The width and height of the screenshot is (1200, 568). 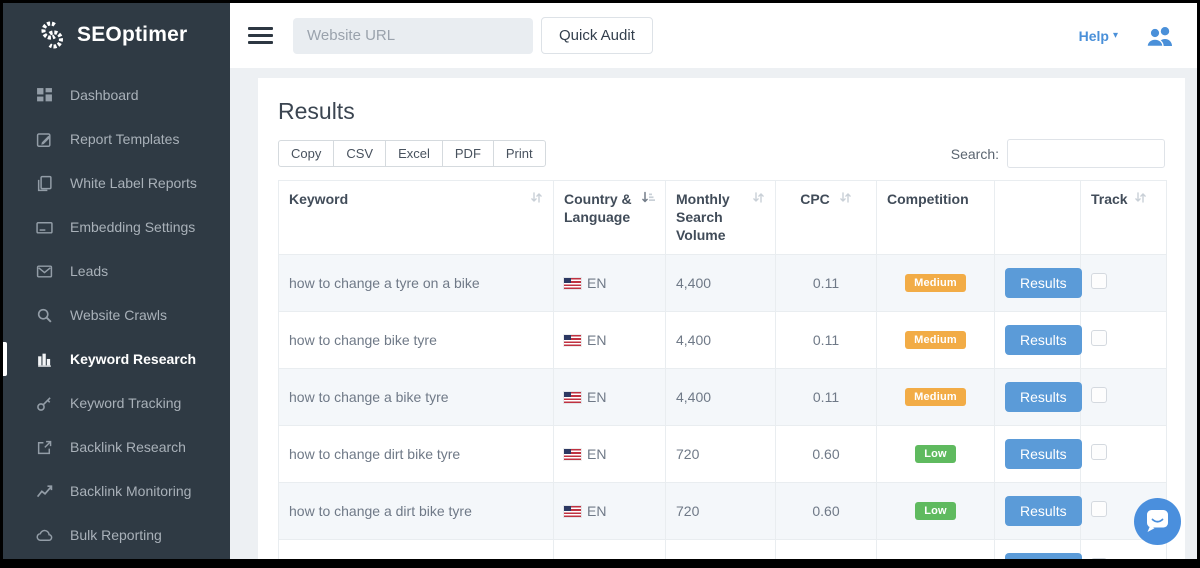 I want to click on sidebar-item-embedding-settings: Embedding Settings, so click(x=116, y=227).